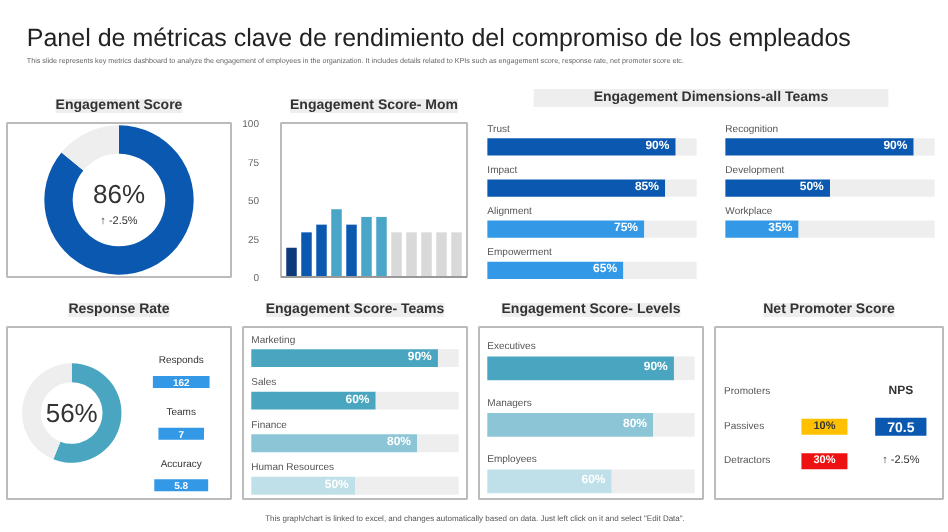 The image size is (948, 532). What do you see at coordinates (438, 38) in the screenshot?
I see `text: Panel de métricas clave de rendimiento del compromiso de los empleados` at bounding box center [438, 38].